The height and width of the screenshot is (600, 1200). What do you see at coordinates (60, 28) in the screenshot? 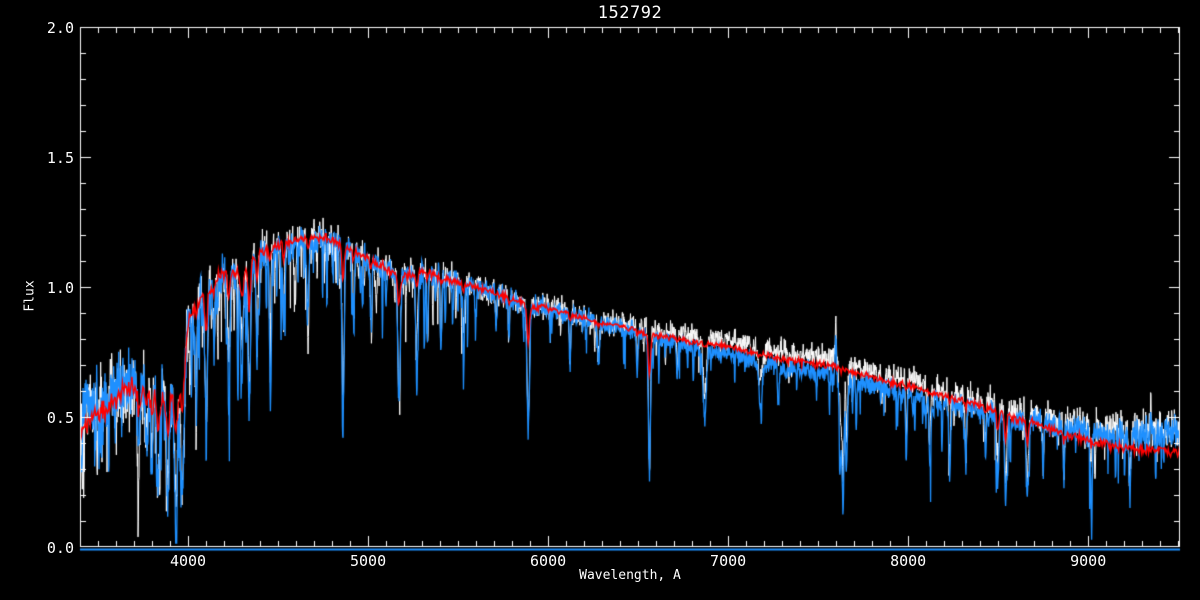
I see `y-tick-label: 2.0` at bounding box center [60, 28].